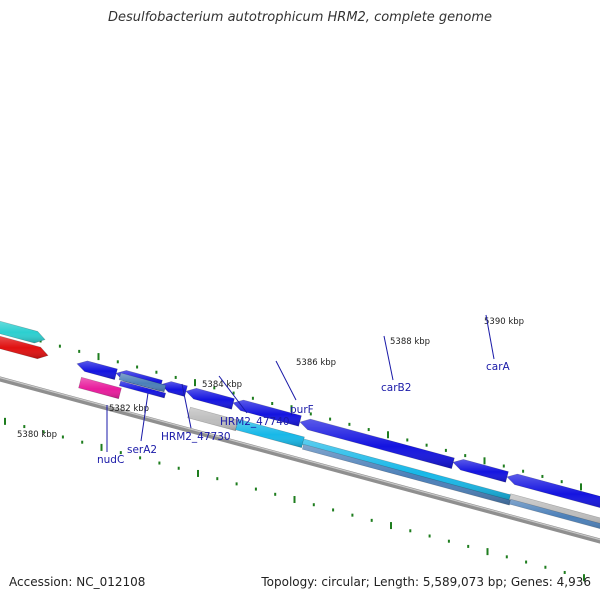 This screenshot has height=600, width=600. What do you see at coordinates (222, 385) in the screenshot?
I see `scale-tick-label: 5384 kbp` at bounding box center [222, 385].